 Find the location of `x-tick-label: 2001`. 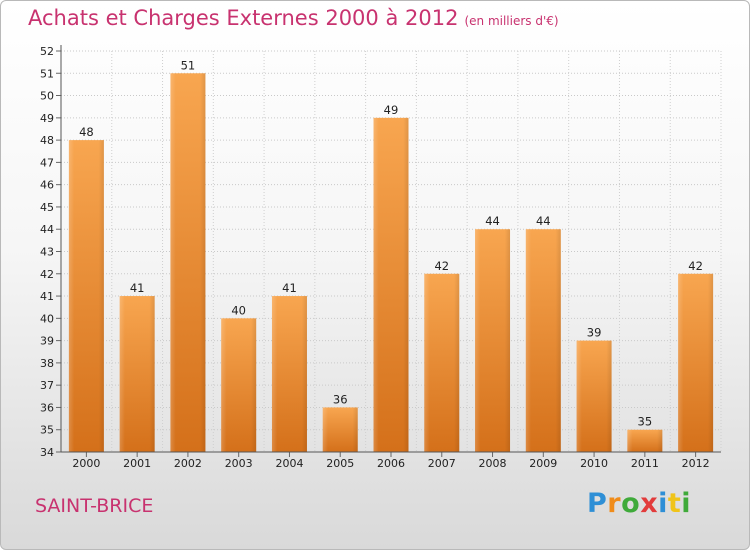

x-tick-label: 2001 is located at coordinates (137, 463).